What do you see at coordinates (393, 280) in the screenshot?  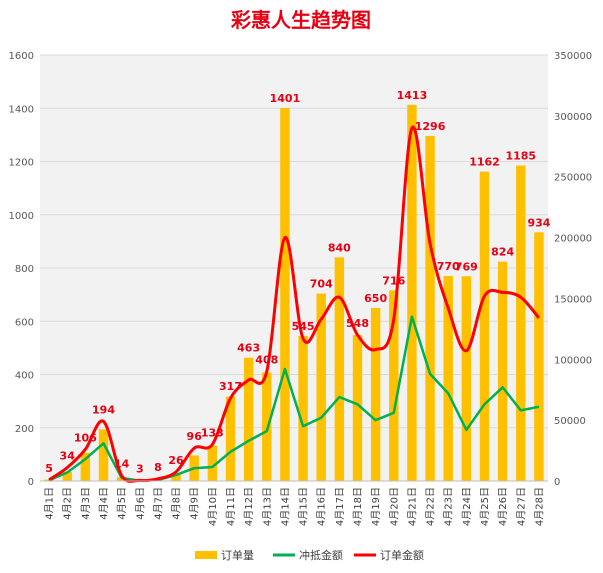 I see `data-label: 716` at bounding box center [393, 280].